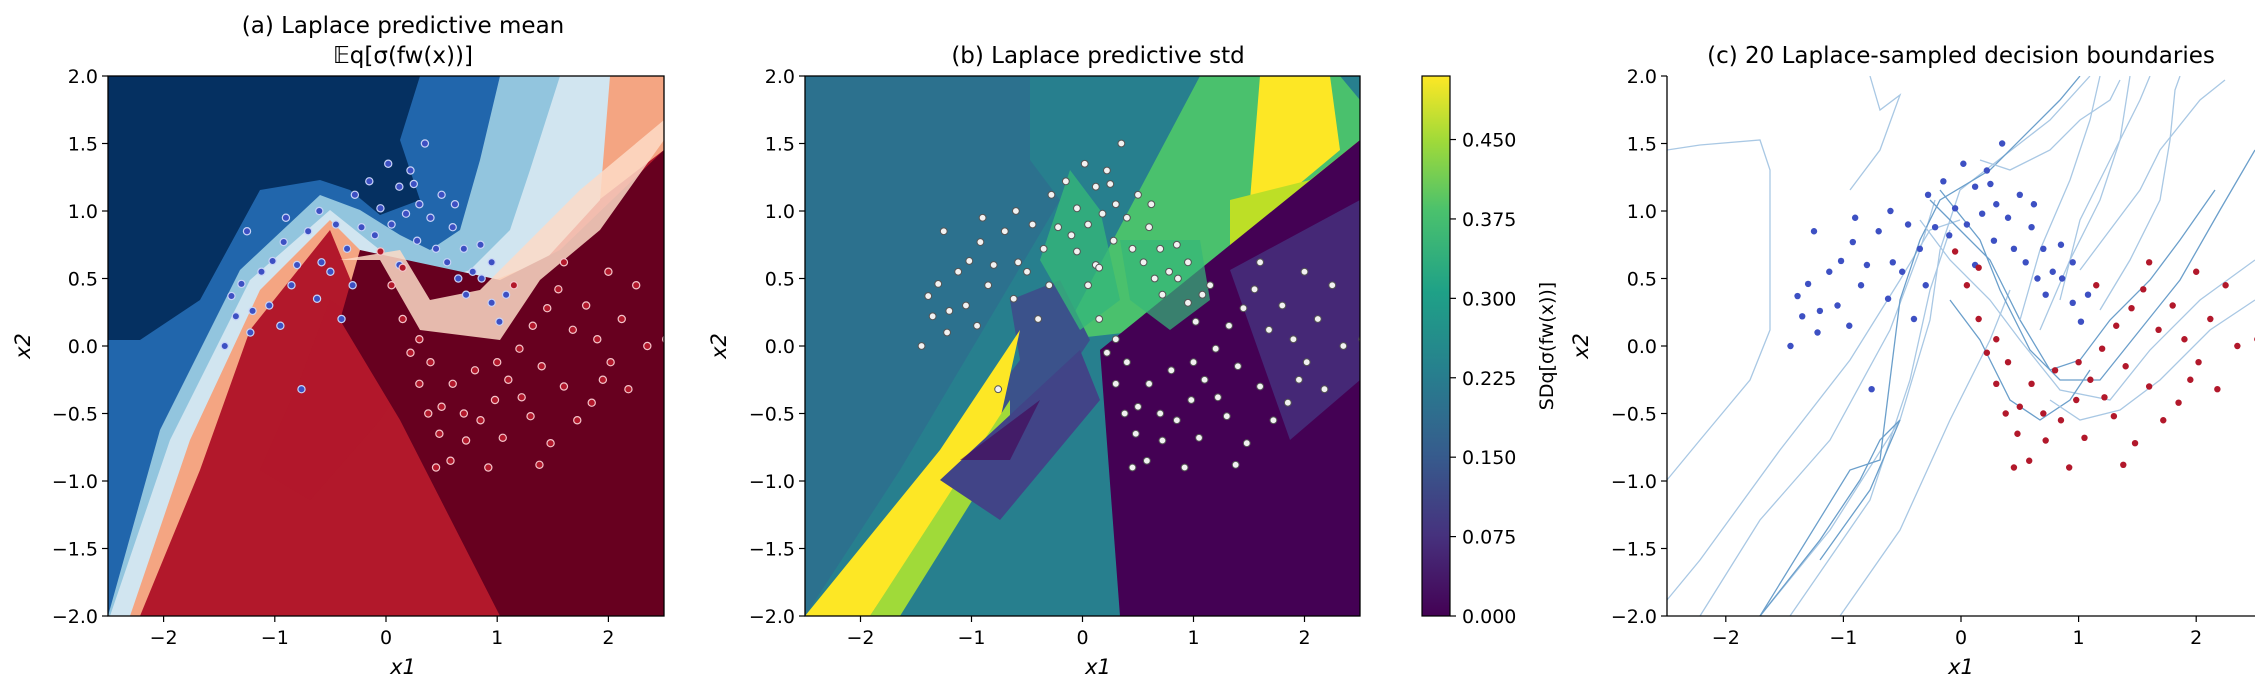 This screenshot has height=696, width=2267. What do you see at coordinates (780, 77) in the screenshot?
I see `y-tick-label: 2.0` at bounding box center [780, 77].